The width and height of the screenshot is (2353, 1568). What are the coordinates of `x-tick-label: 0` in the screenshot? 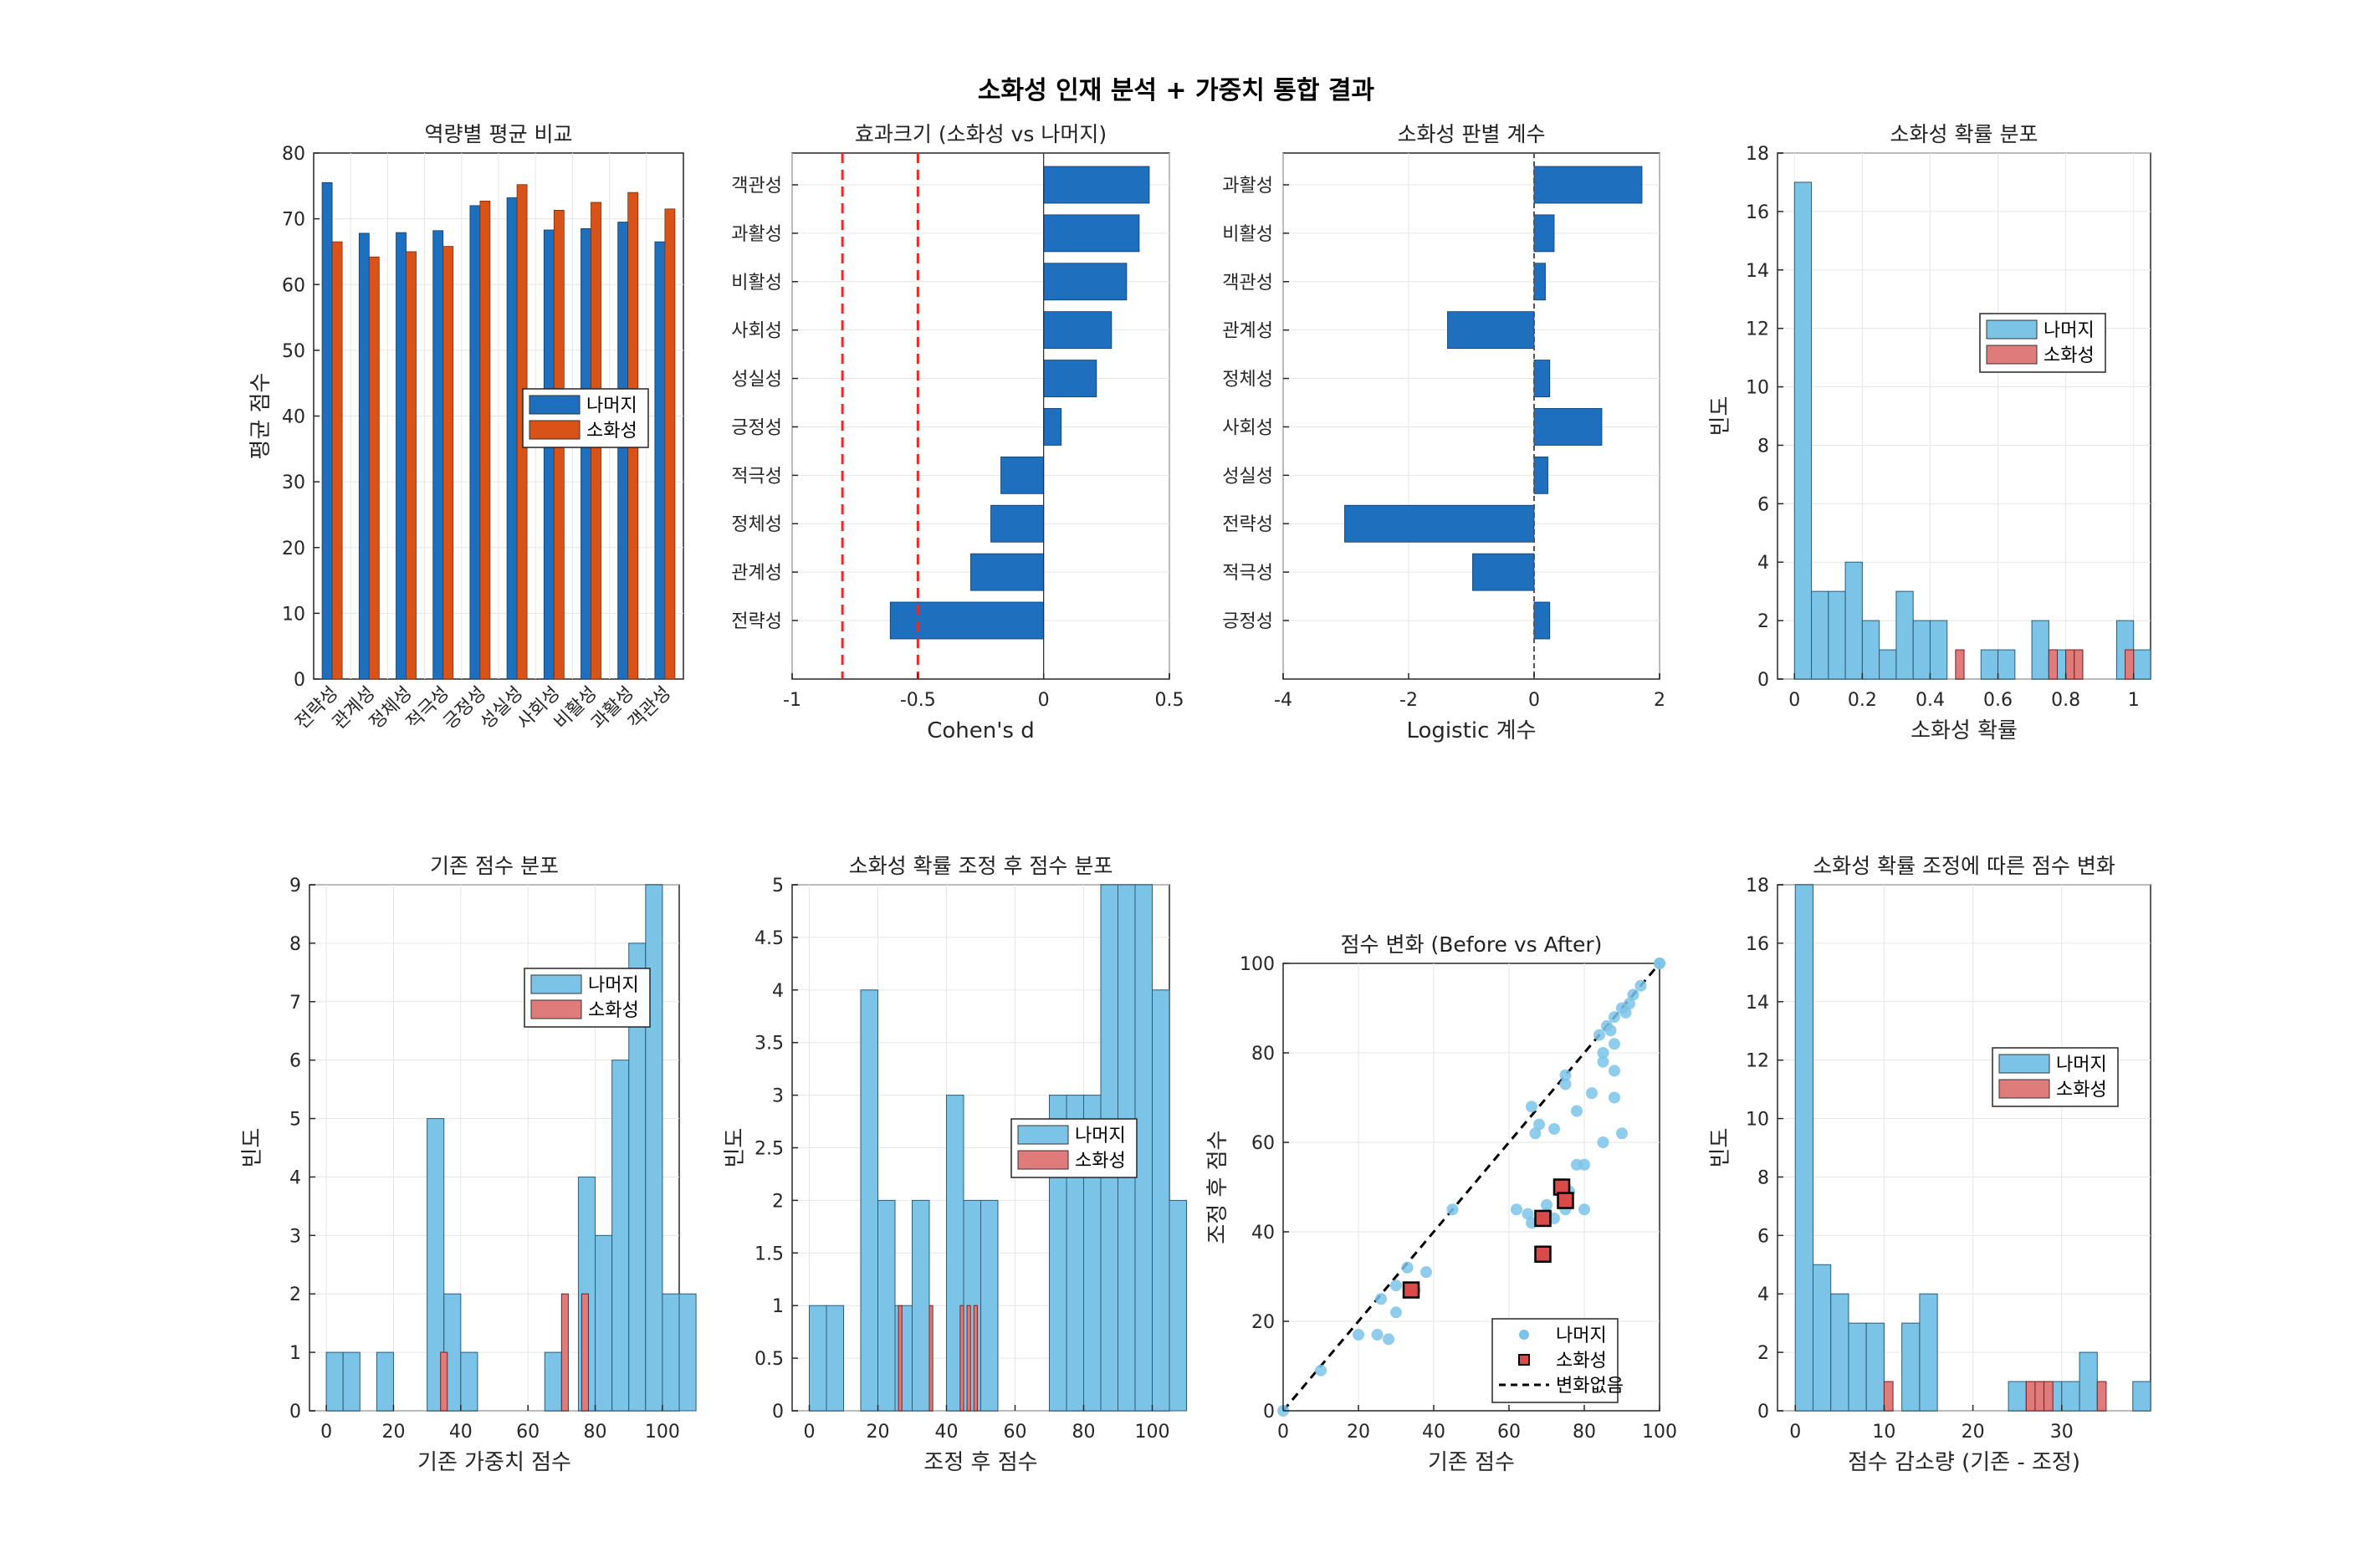 It's located at (810, 1432).